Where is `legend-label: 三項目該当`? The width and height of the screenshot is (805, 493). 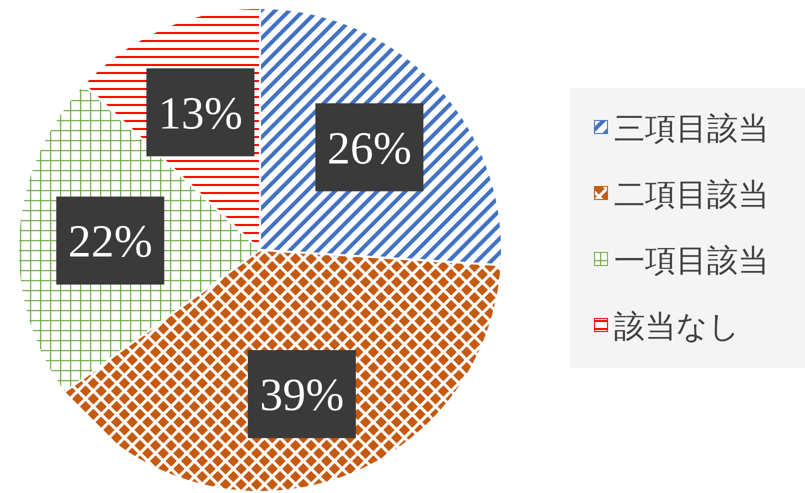
legend-label: 三項目該当 is located at coordinates (691, 128).